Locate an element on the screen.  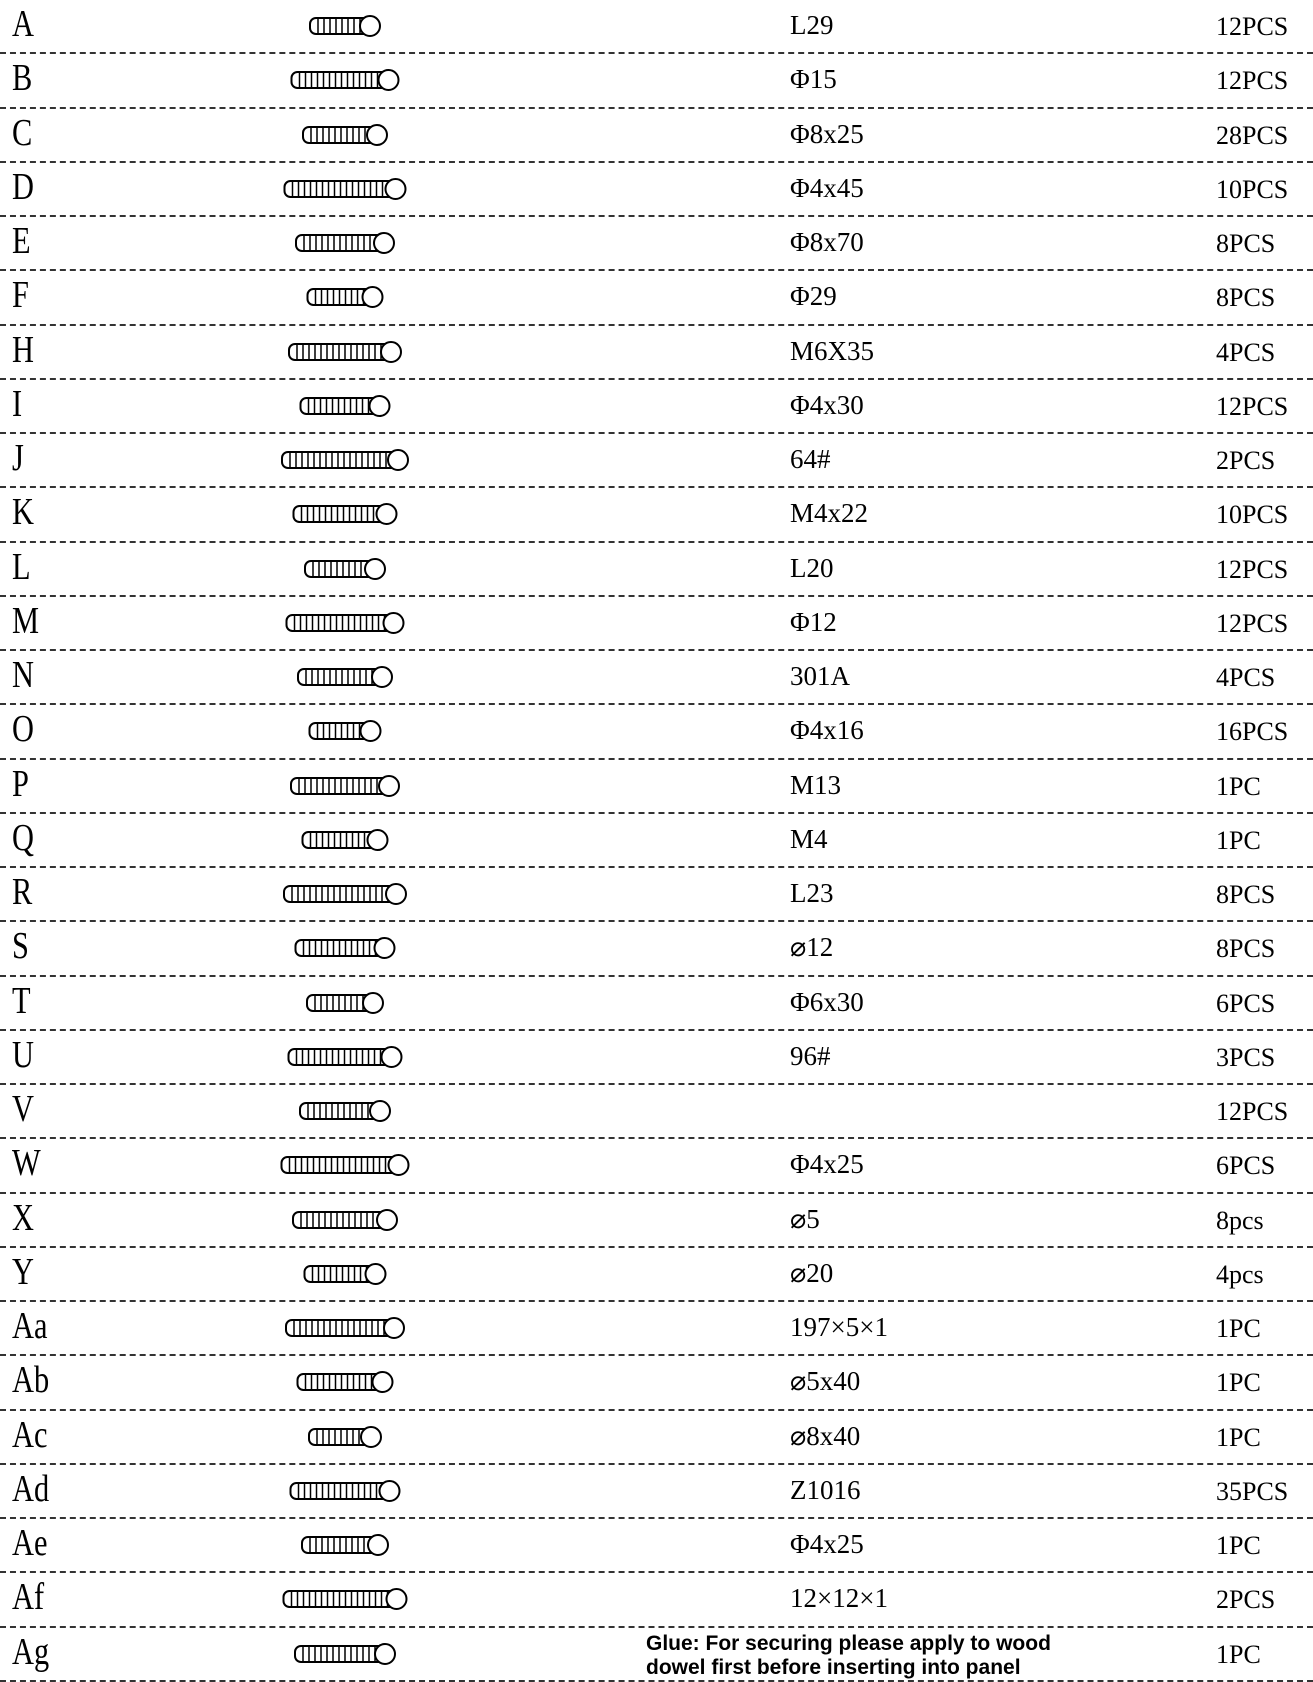
part-size: Φ4x25 is located at coordinates (827, 1544).